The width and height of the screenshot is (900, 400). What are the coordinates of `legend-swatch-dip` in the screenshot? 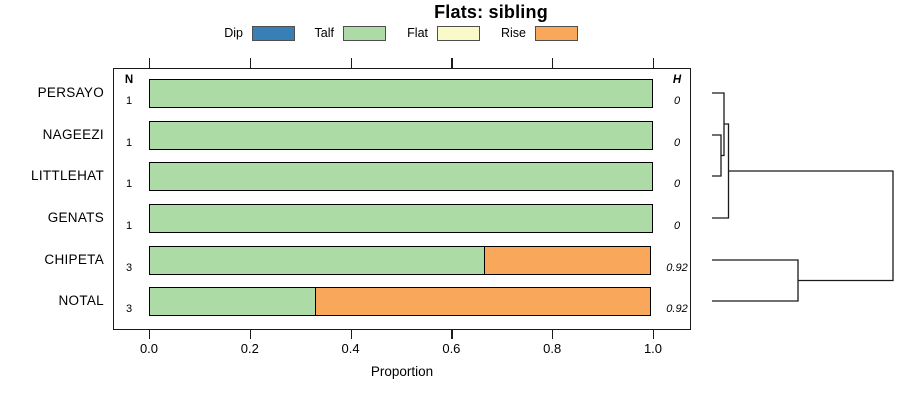 It's located at (273, 33).